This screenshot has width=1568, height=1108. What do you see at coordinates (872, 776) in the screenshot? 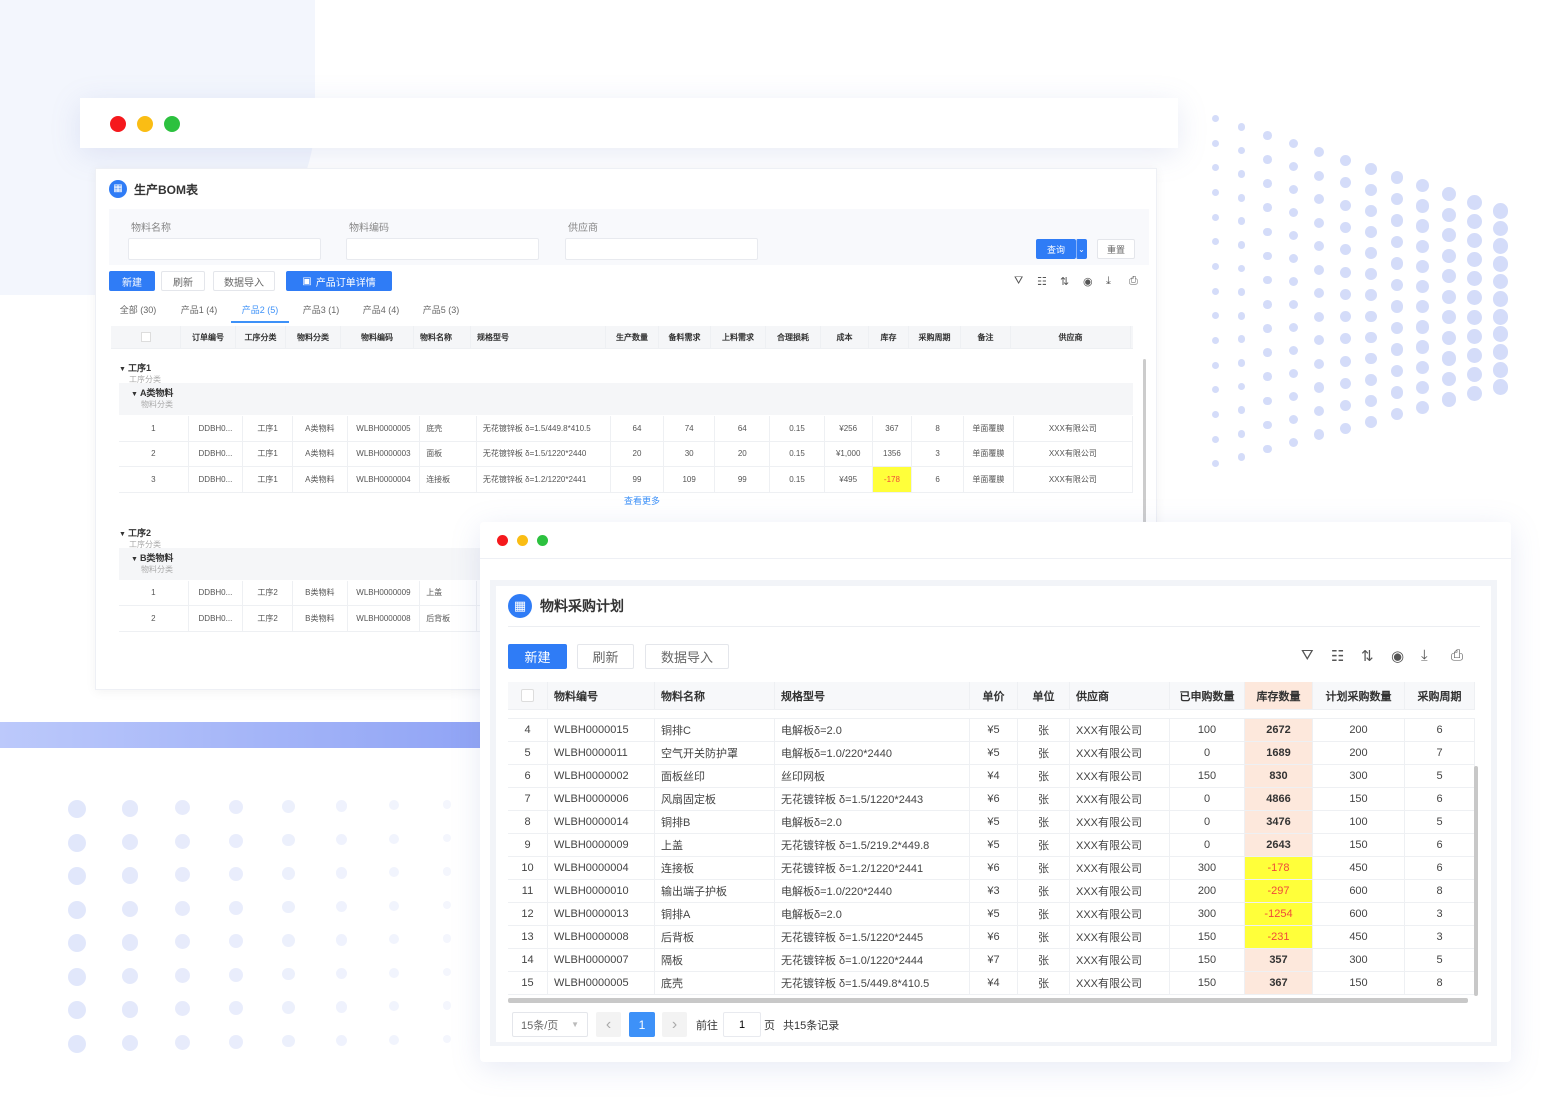
I see `table-cell: 丝印网板` at bounding box center [872, 776].